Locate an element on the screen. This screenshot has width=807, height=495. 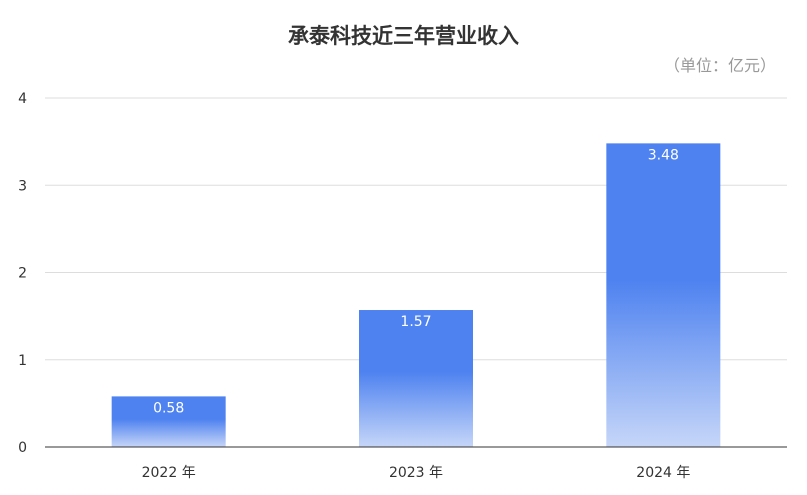
y-tick-label: 3 is located at coordinates (22, 186).